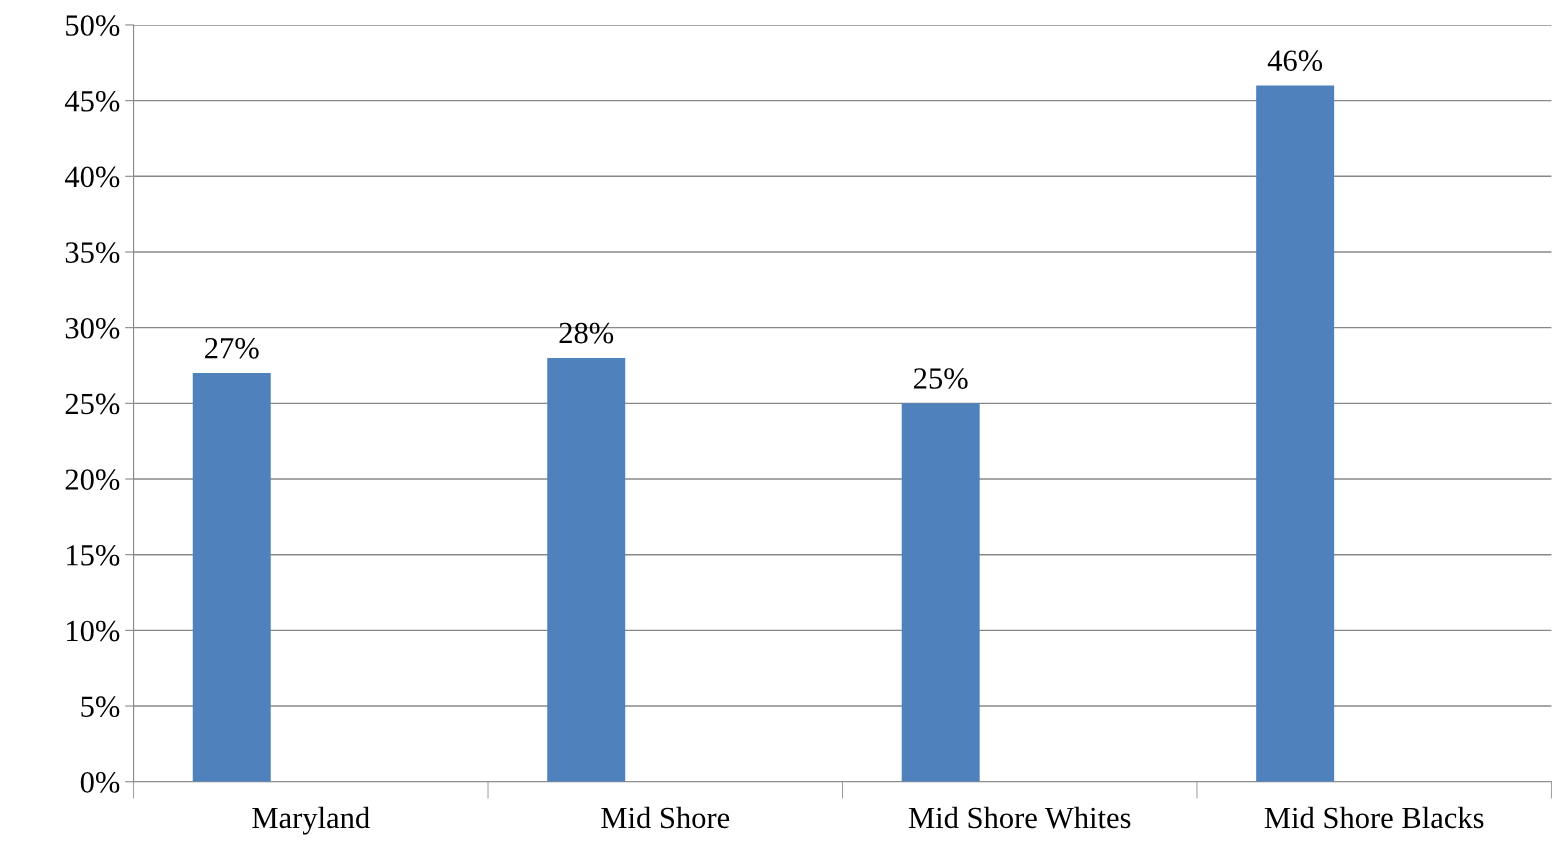 Image resolution: width=1553 pixels, height=860 pixels. What do you see at coordinates (100, 707) in the screenshot?
I see `y-tick-label: 5%` at bounding box center [100, 707].